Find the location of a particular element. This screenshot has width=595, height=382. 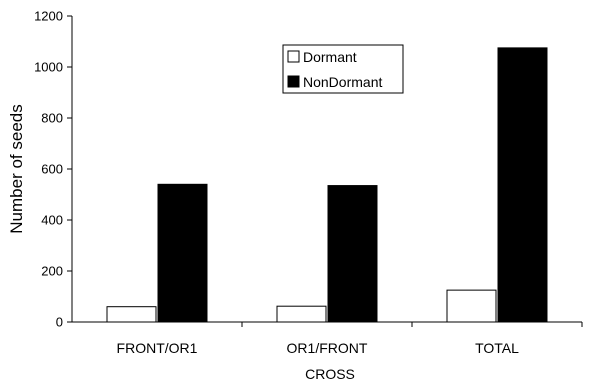

y-tick-label: 600 is located at coordinates (52, 169).